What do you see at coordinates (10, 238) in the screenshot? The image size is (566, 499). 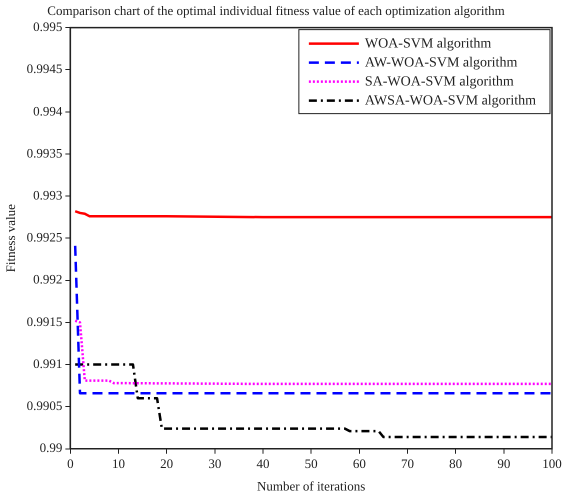 I see `y-axis-title: Fitness value` at bounding box center [10, 238].